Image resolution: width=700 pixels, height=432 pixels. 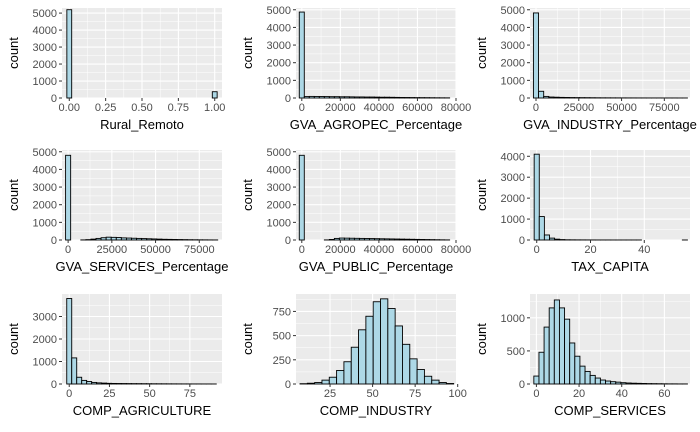 I want to click on x-axis-title: GVA_PUBLIC_Percentage, so click(x=376, y=266).